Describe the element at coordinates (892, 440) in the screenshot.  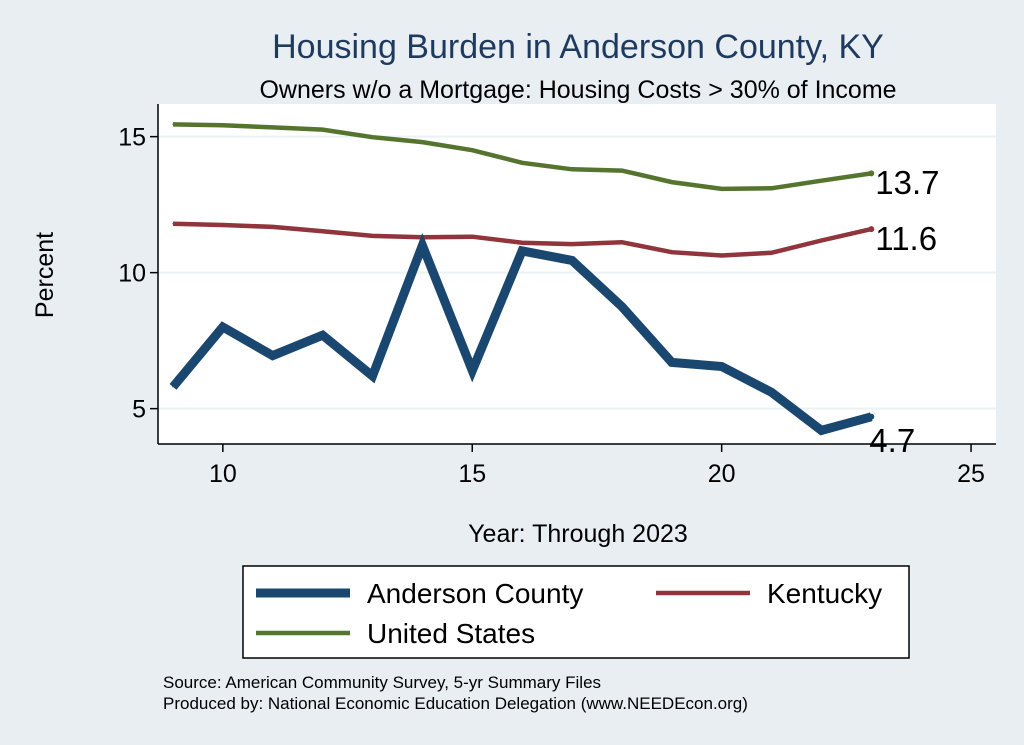
I see `end-label-anderson-county: 4.7` at that location.